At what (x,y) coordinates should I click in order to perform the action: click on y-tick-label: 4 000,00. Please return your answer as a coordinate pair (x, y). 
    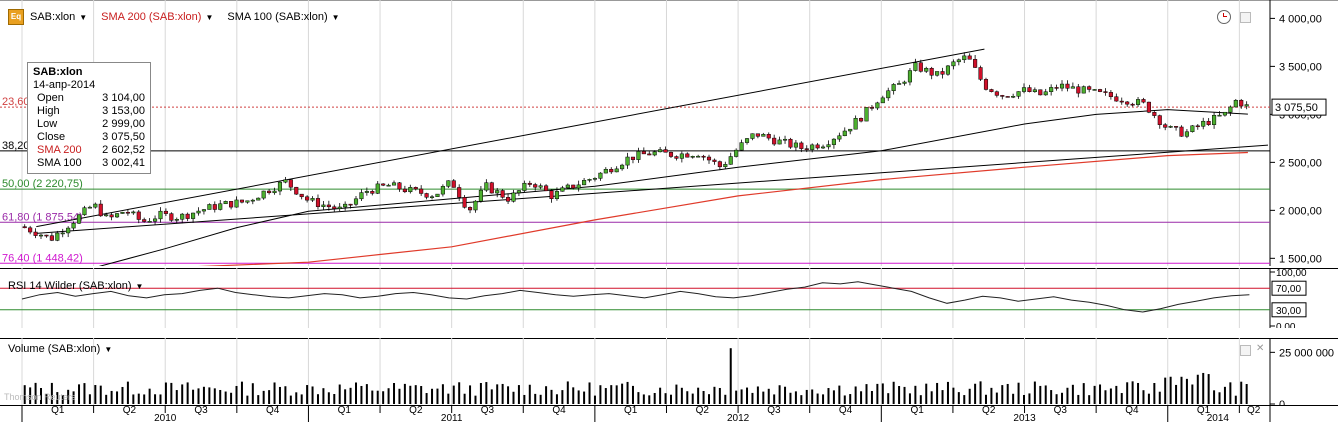
    Looking at the image, I should click on (1300, 19).